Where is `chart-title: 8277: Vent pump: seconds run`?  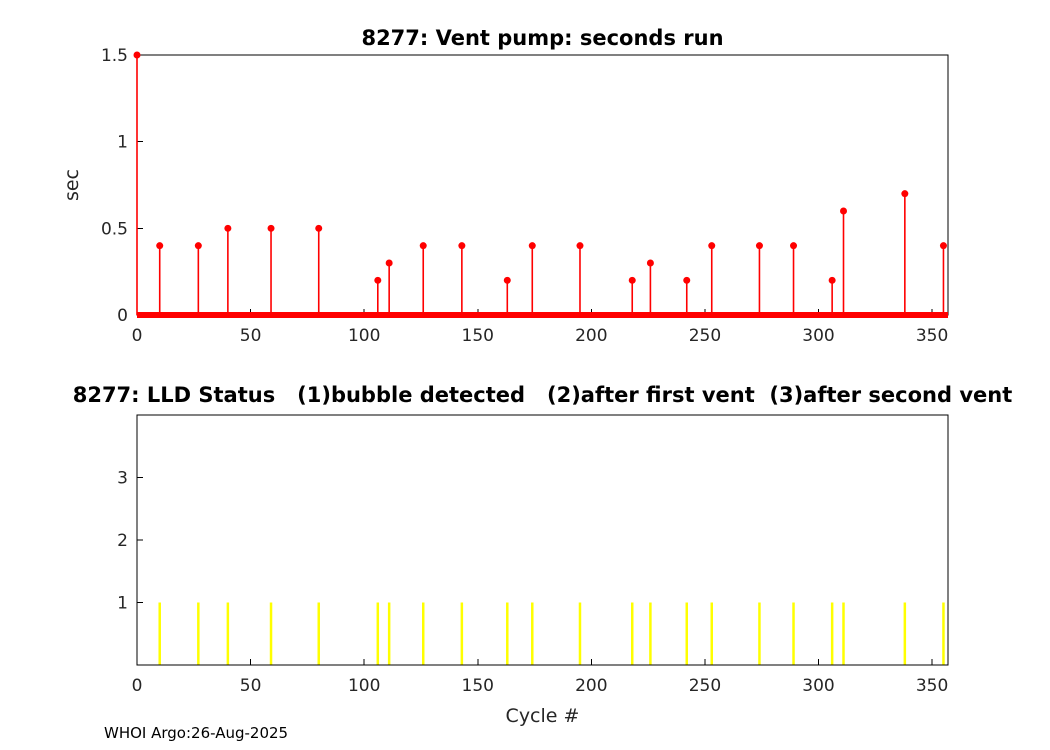 chart-title: 8277: Vent pump: seconds run is located at coordinates (542, 38).